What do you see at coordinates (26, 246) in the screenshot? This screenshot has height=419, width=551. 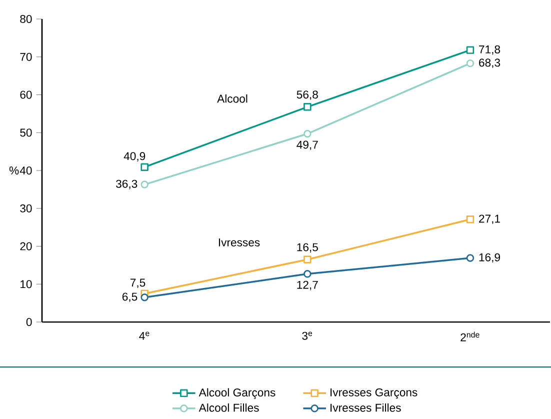 I see `y-tick-label: 20` at bounding box center [26, 246].